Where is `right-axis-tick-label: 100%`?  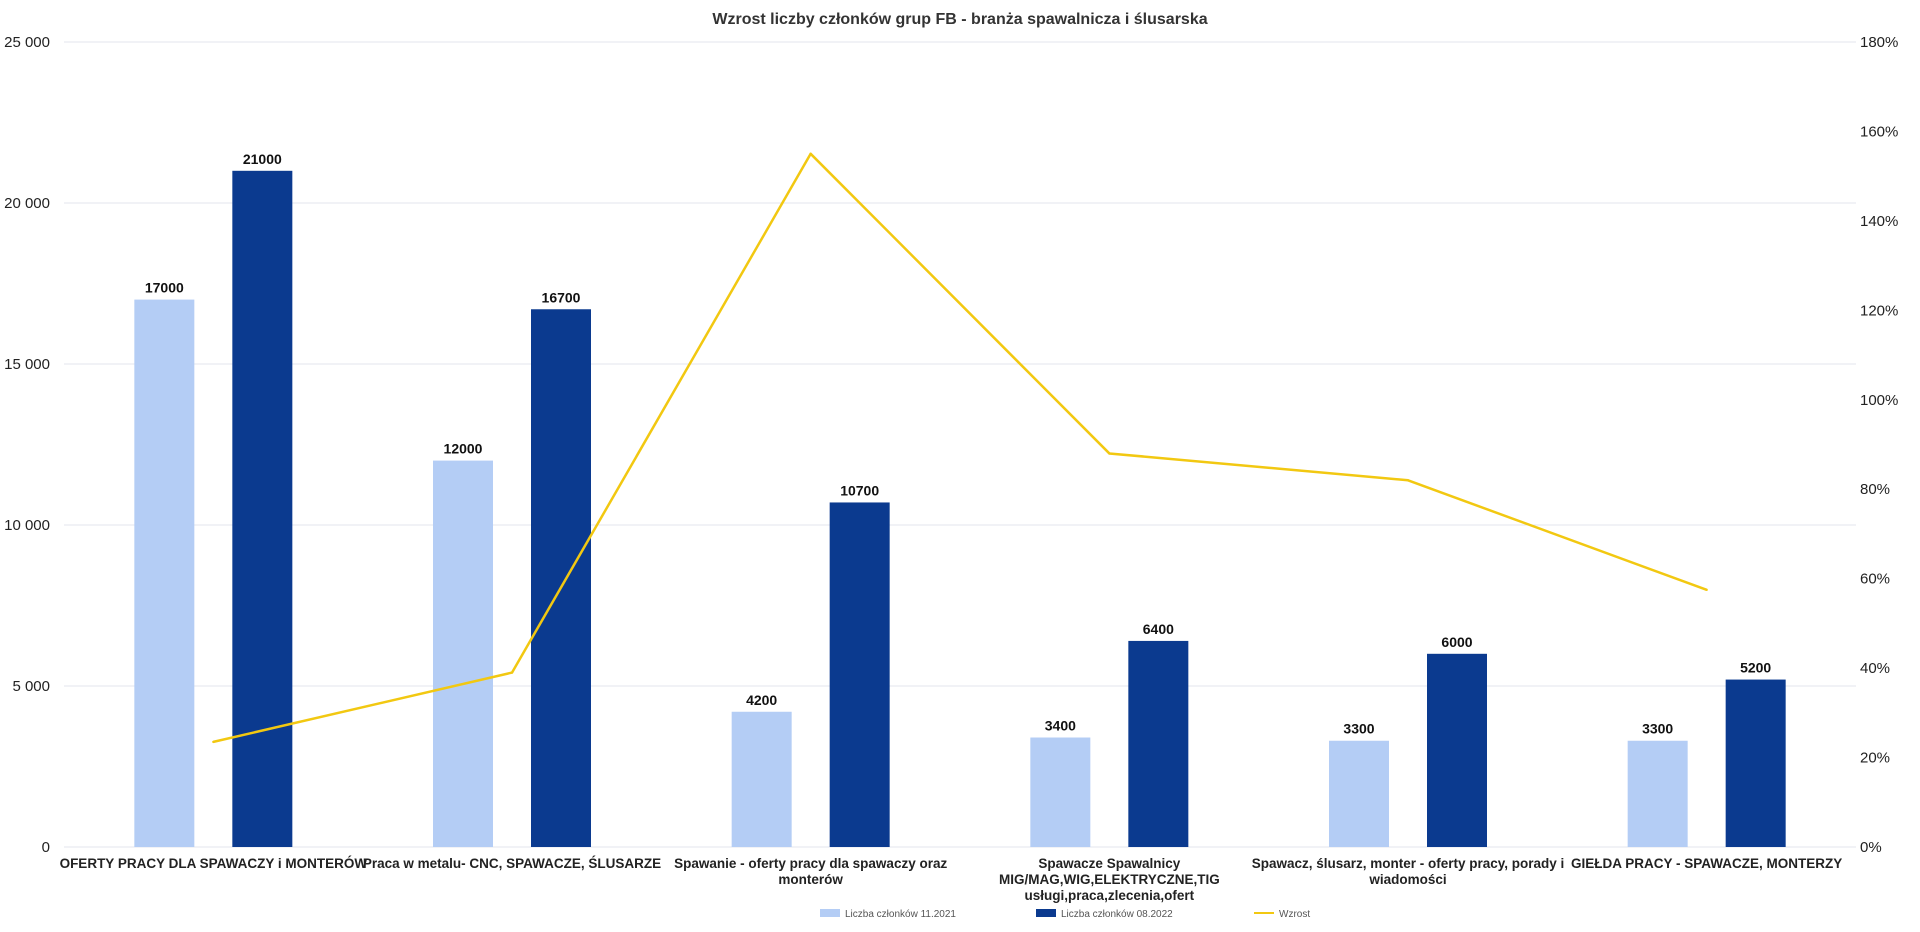 right-axis-tick-label: 100% is located at coordinates (1879, 400).